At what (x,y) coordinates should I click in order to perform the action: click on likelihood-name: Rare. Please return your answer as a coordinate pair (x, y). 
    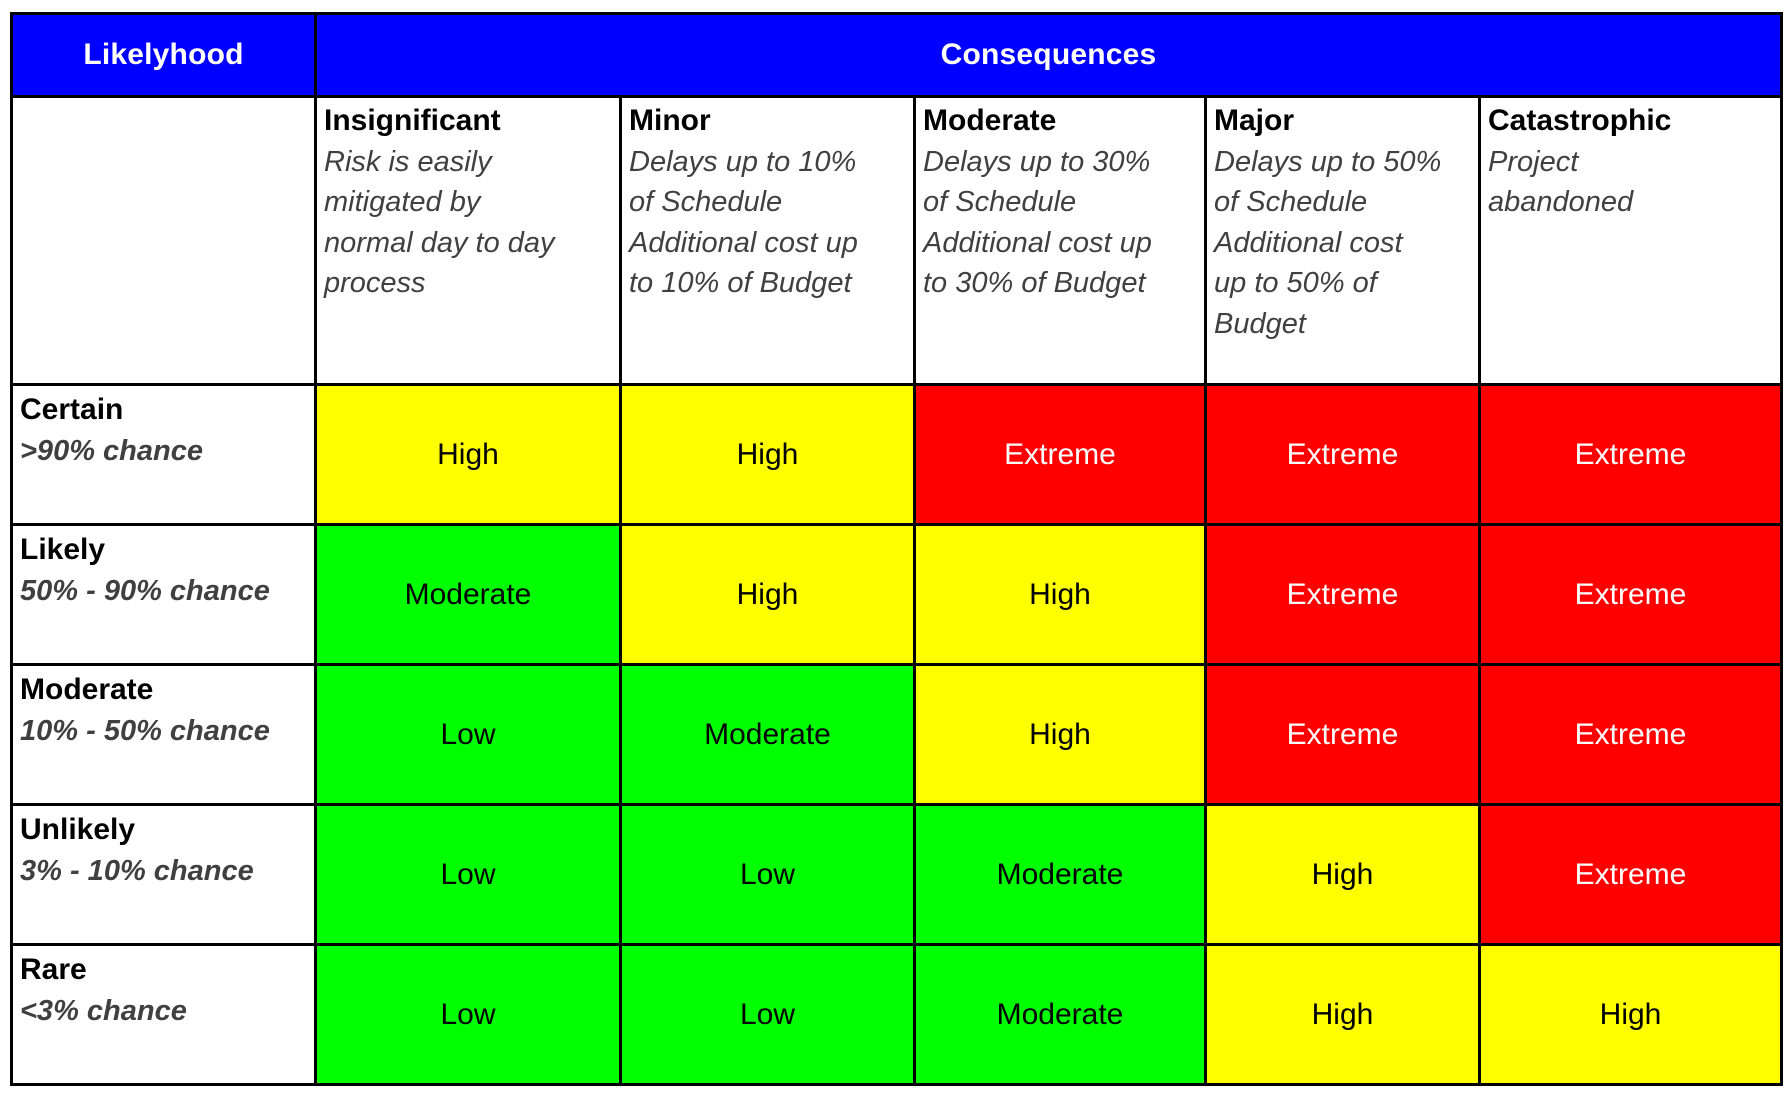
    Looking at the image, I should click on (53, 969).